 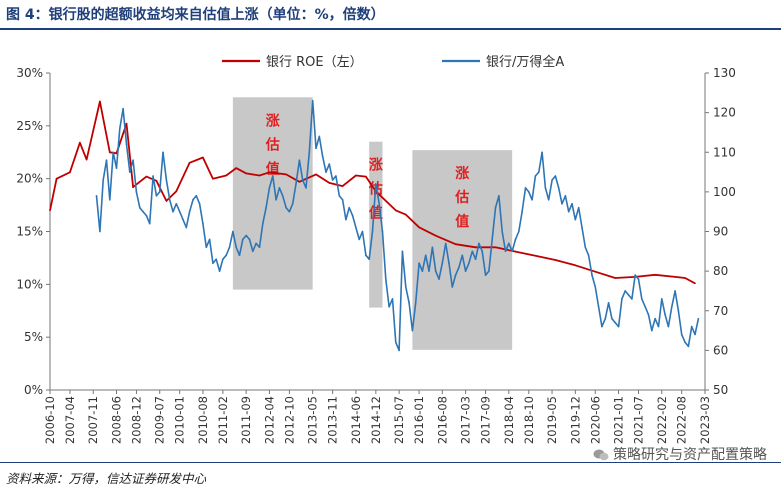 What do you see at coordinates (33, 390) in the screenshot?
I see `y-tick-label-left: 0%` at bounding box center [33, 390].